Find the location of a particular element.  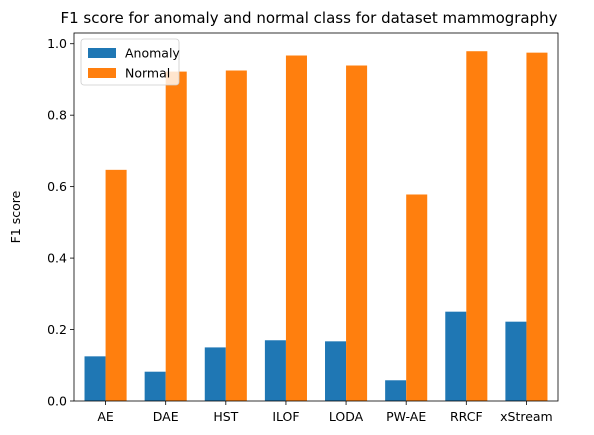

bar-normal-loda is located at coordinates (357, 233).